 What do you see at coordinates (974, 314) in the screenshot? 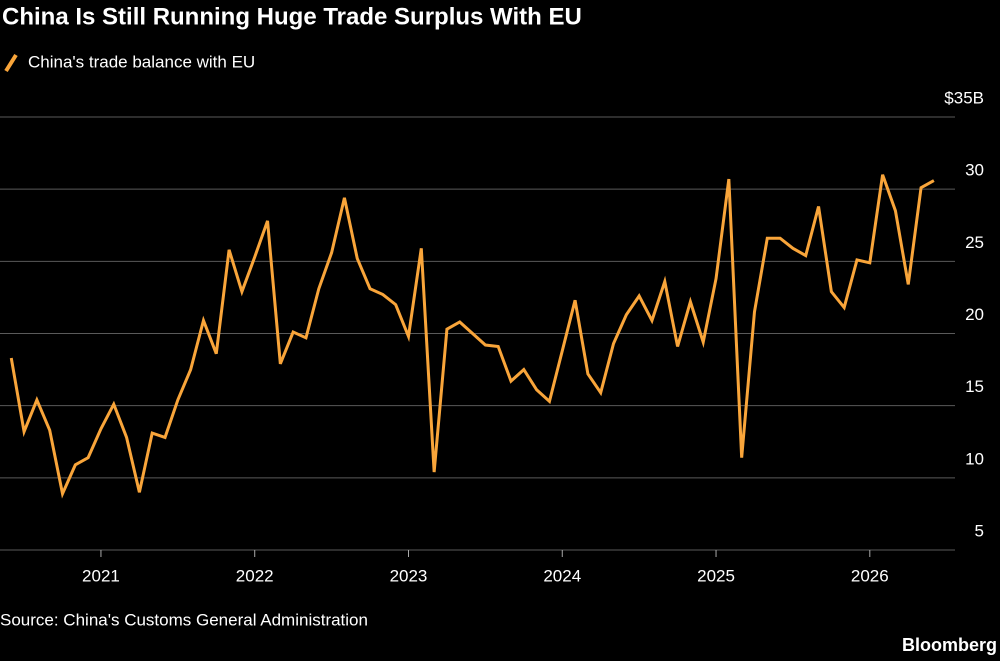
I see `y-tick-label: 20` at bounding box center [974, 314].